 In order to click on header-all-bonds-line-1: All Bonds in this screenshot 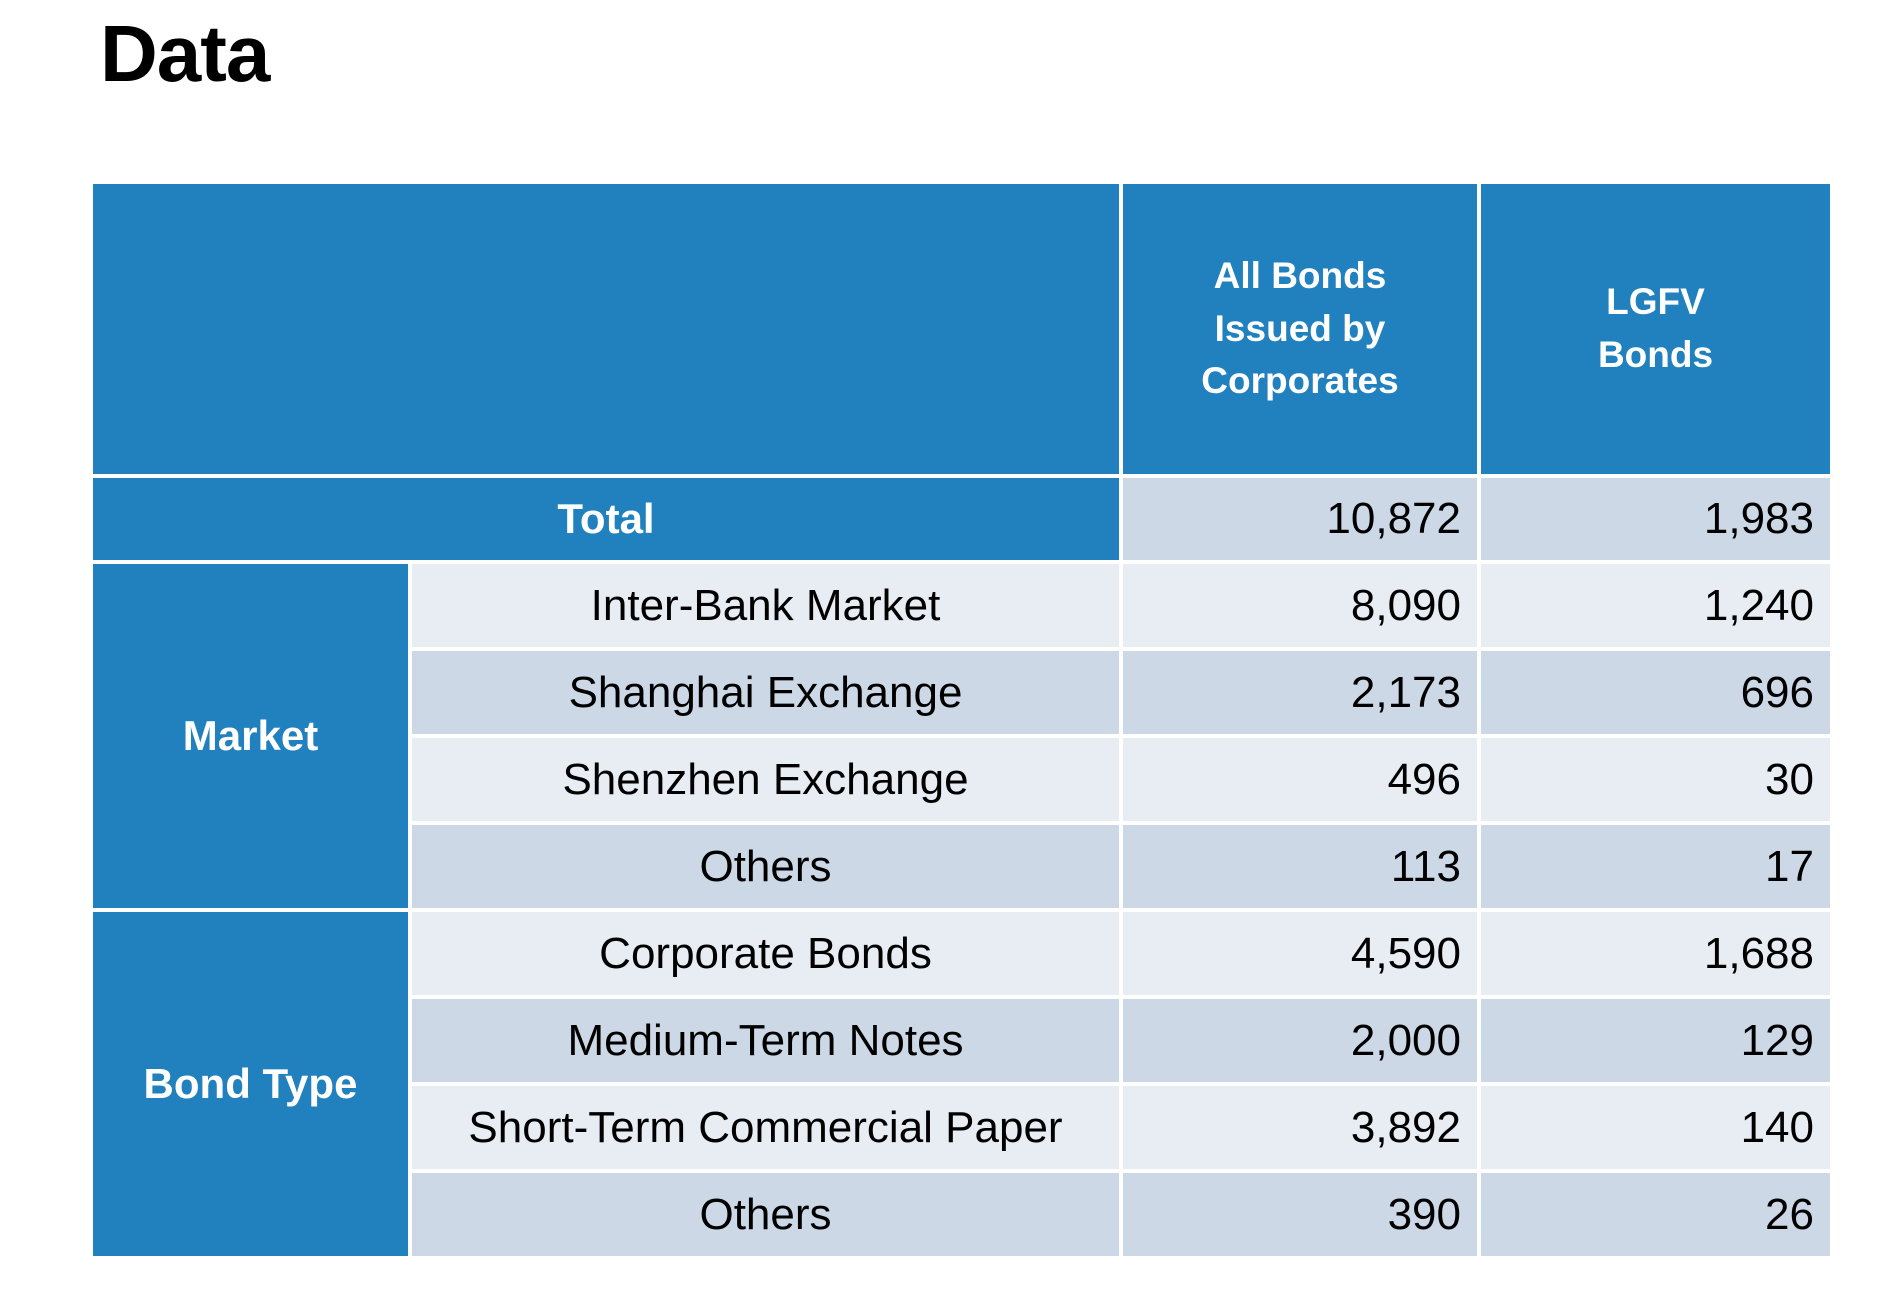, I will do `click(1300, 276)`.